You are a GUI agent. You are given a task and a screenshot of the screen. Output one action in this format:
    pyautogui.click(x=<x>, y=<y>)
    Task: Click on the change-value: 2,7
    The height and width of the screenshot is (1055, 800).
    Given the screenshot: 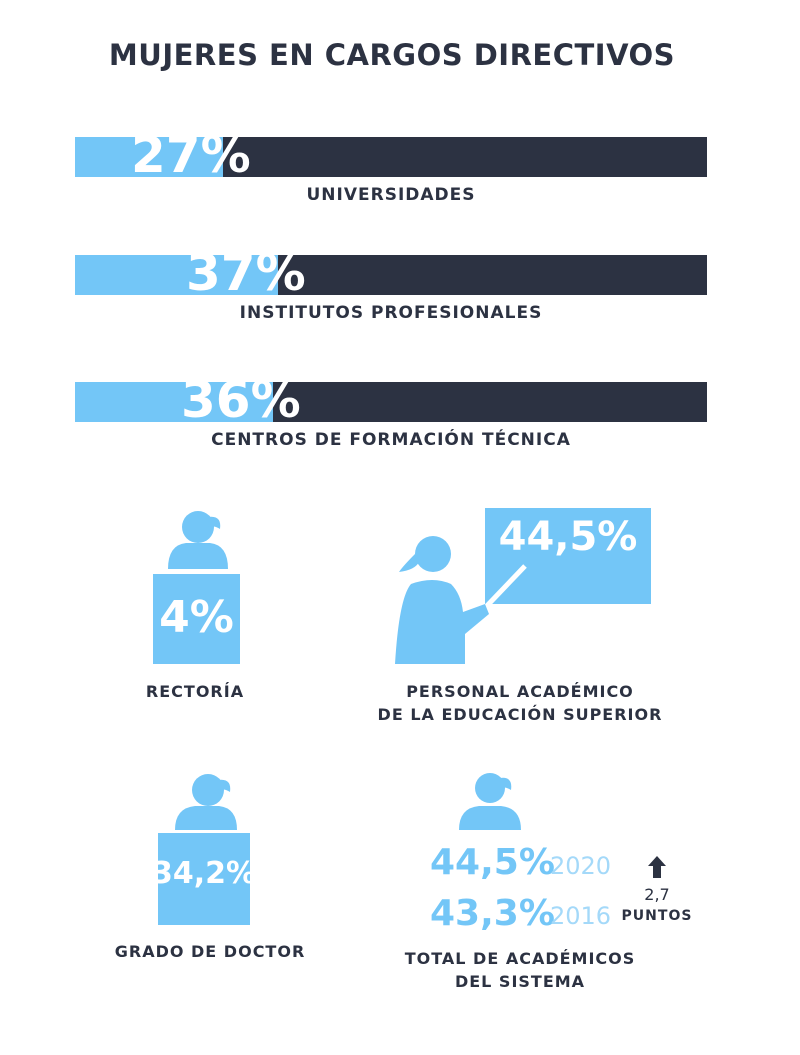 What is the action you would take?
    pyautogui.click(x=657, y=894)
    